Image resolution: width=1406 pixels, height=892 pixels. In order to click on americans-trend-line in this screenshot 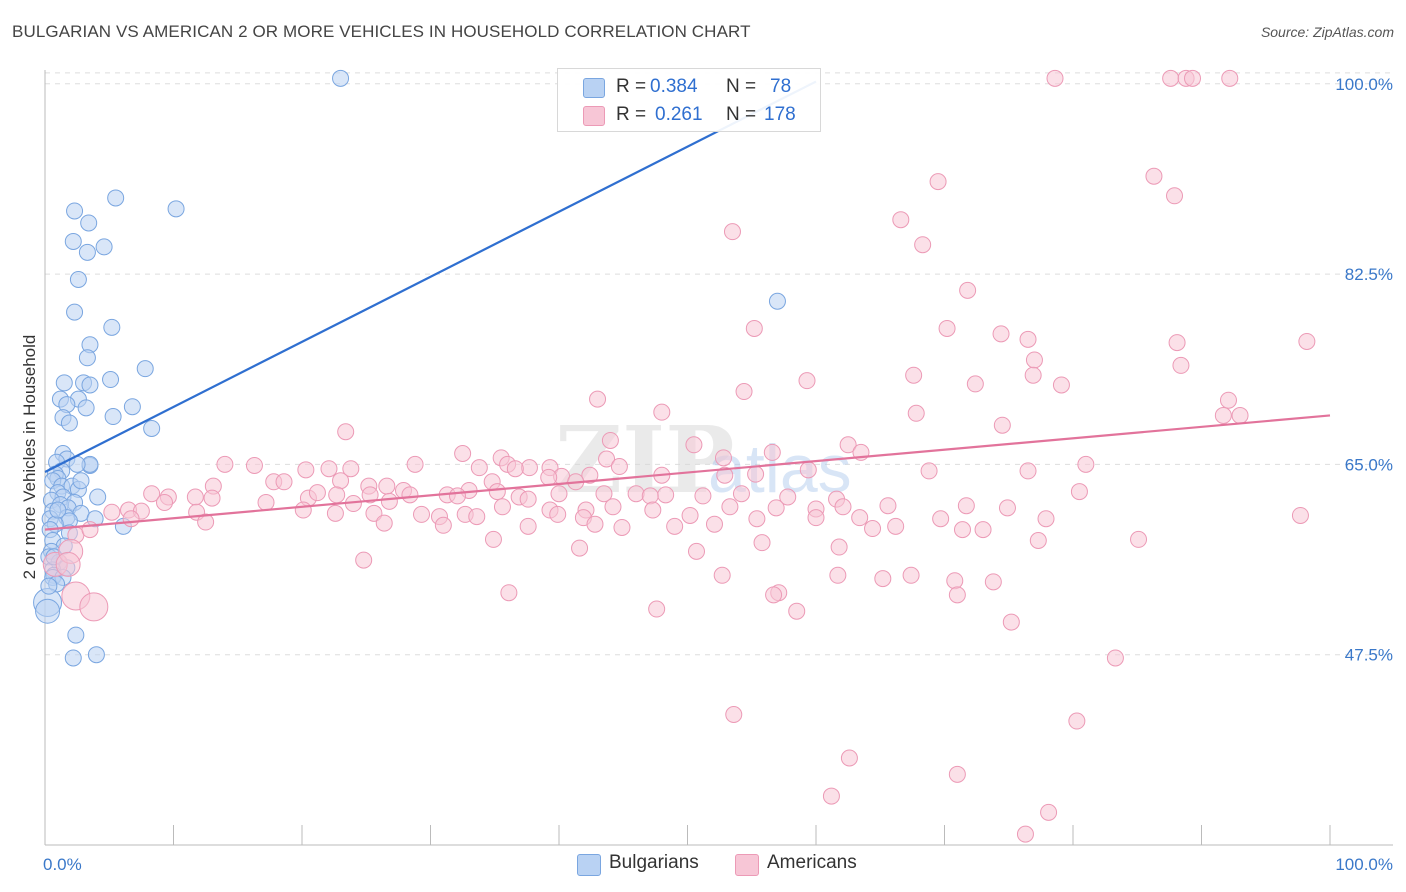, I will do `click(687, 472)`.